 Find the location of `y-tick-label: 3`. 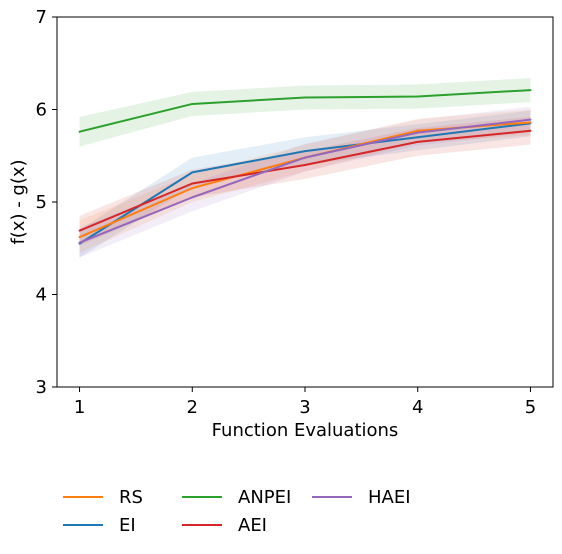

y-tick-label: 3 is located at coordinates (41, 387).